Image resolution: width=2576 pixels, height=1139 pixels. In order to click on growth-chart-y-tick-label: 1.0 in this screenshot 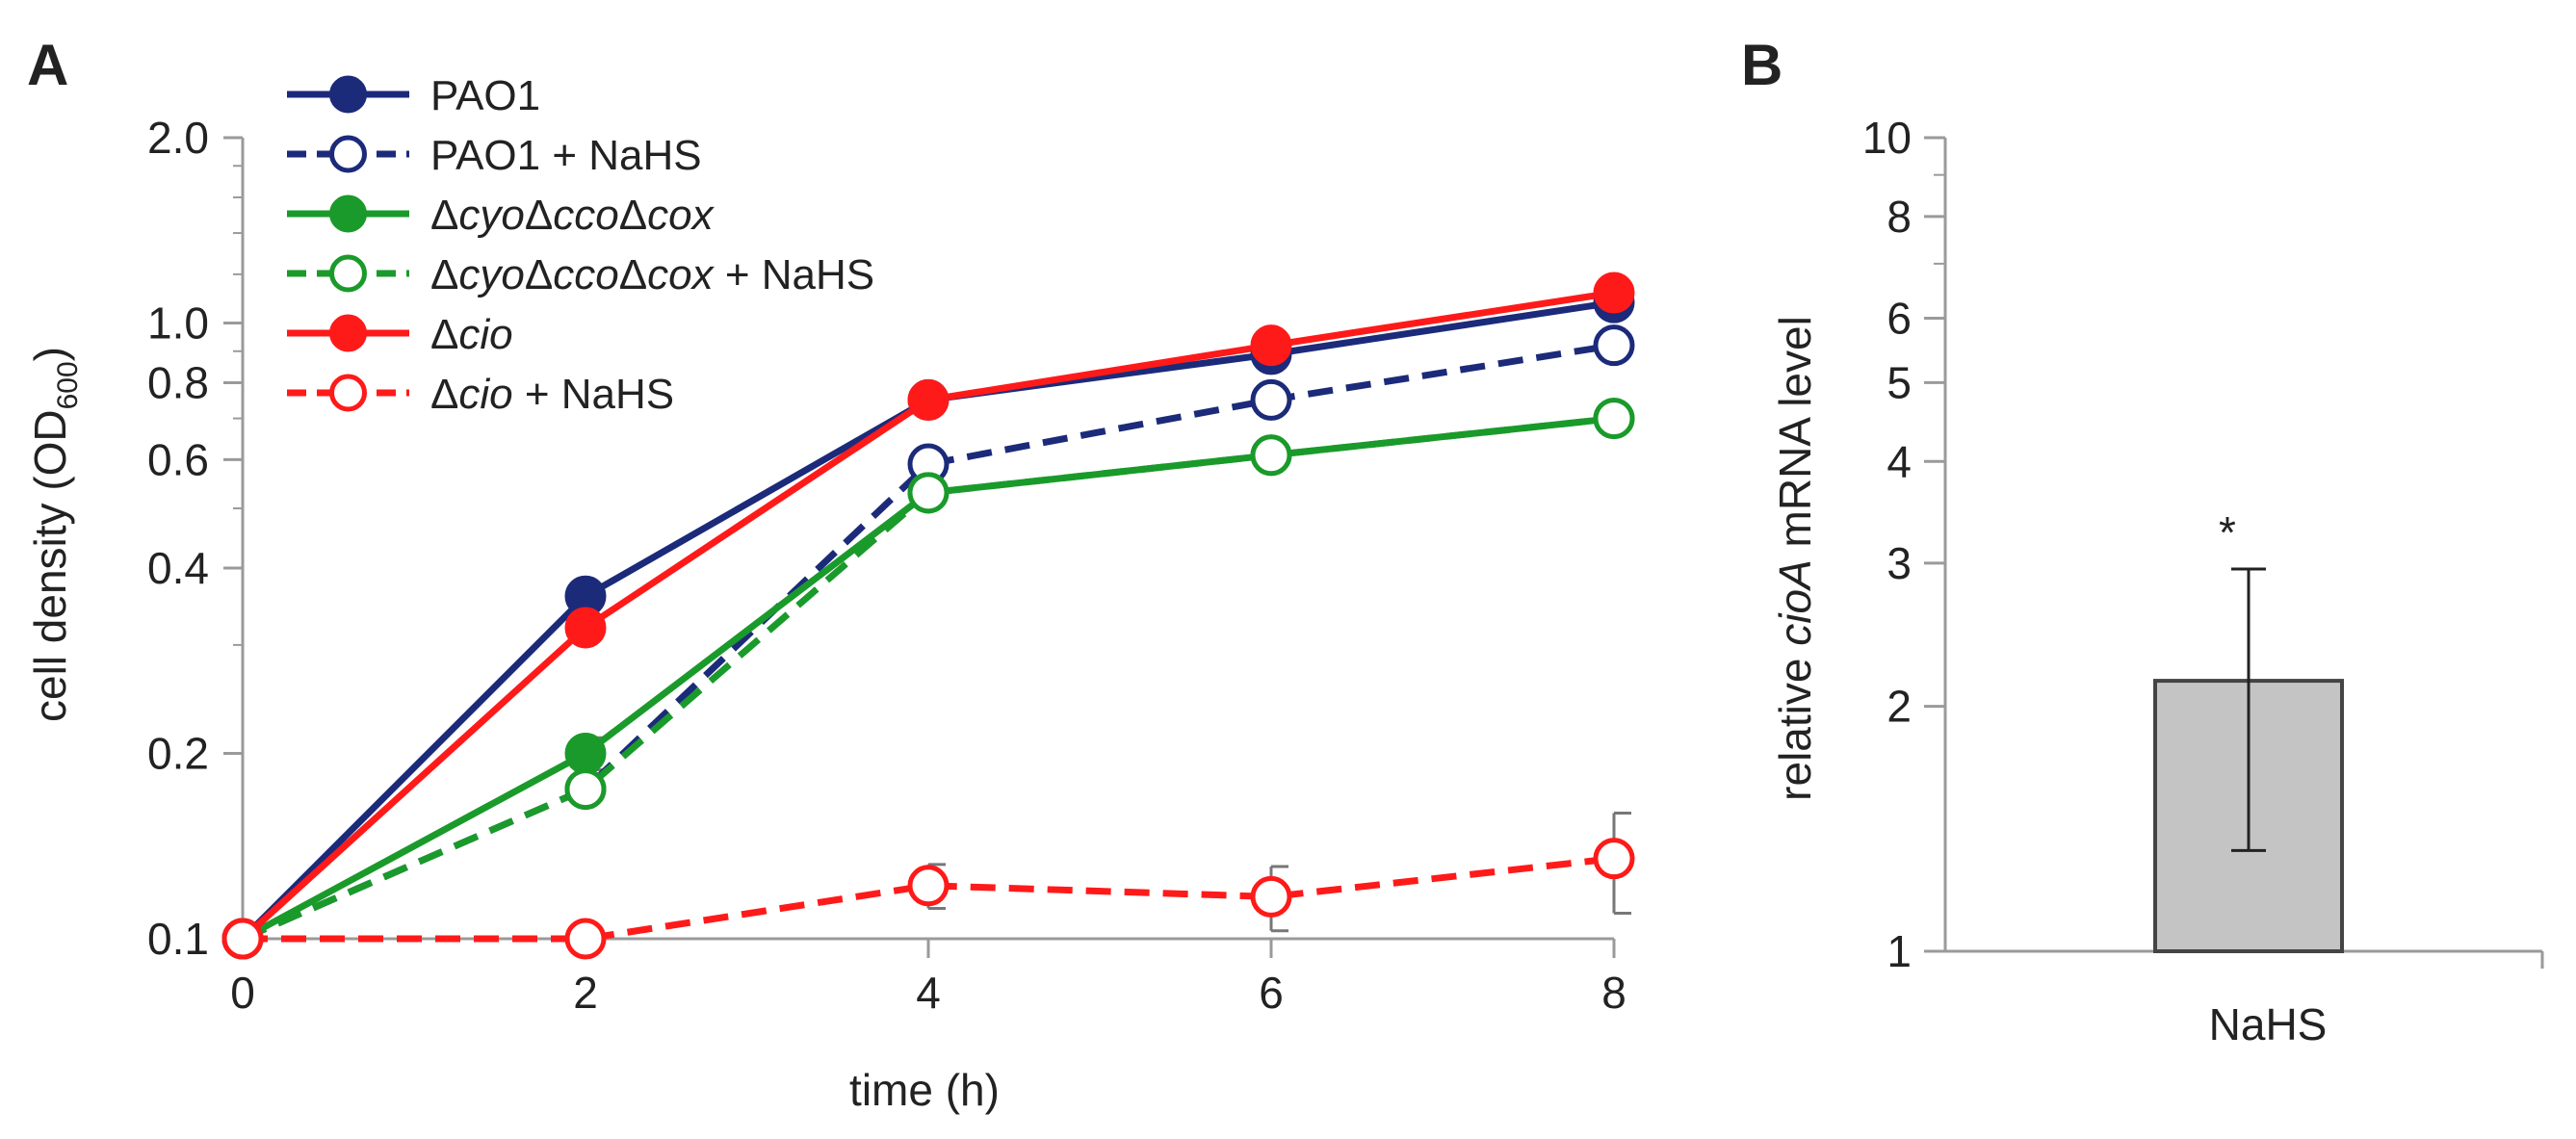, I will do `click(178, 323)`.